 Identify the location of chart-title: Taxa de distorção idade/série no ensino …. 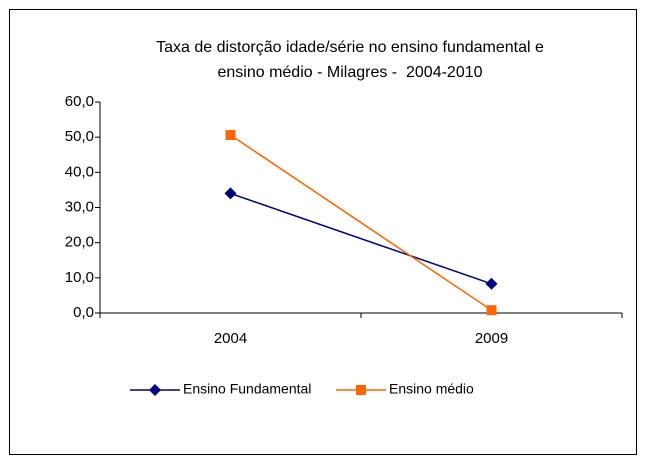
(350, 47).